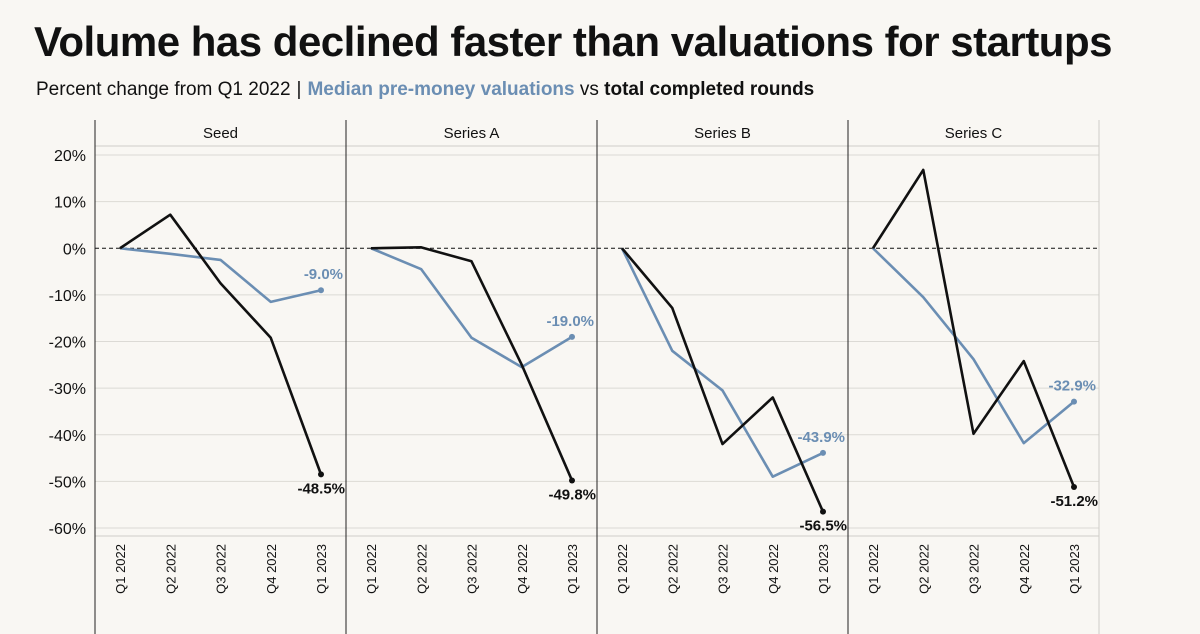  I want to click on subtitle-rounds-label: total completed rounds, so click(709, 89).